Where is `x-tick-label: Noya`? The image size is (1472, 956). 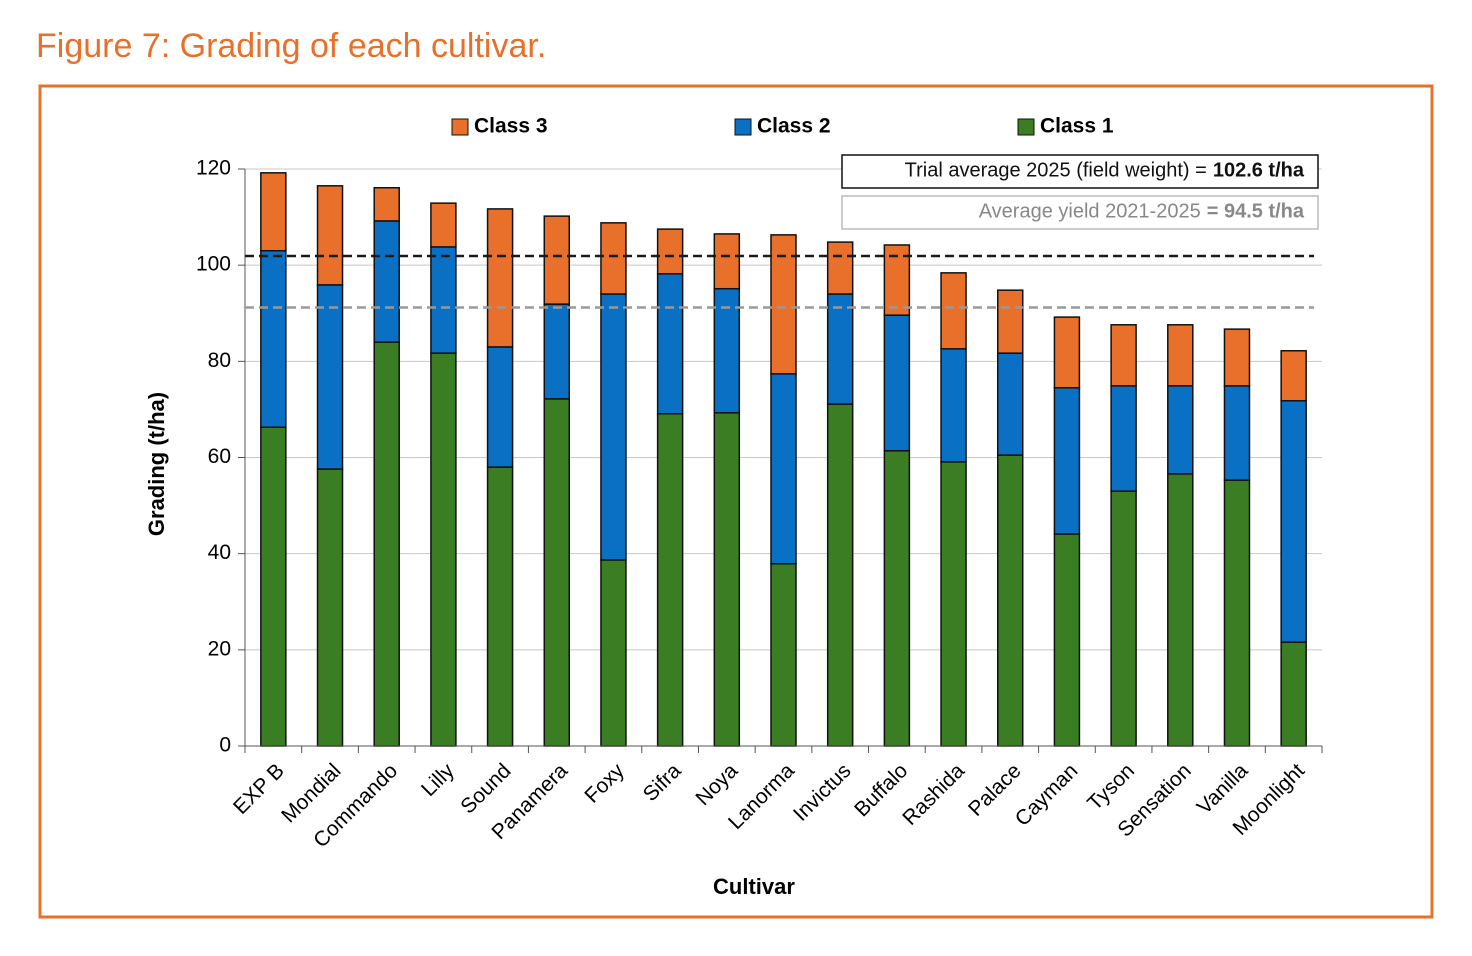 x-tick-label: Noya is located at coordinates (716, 784).